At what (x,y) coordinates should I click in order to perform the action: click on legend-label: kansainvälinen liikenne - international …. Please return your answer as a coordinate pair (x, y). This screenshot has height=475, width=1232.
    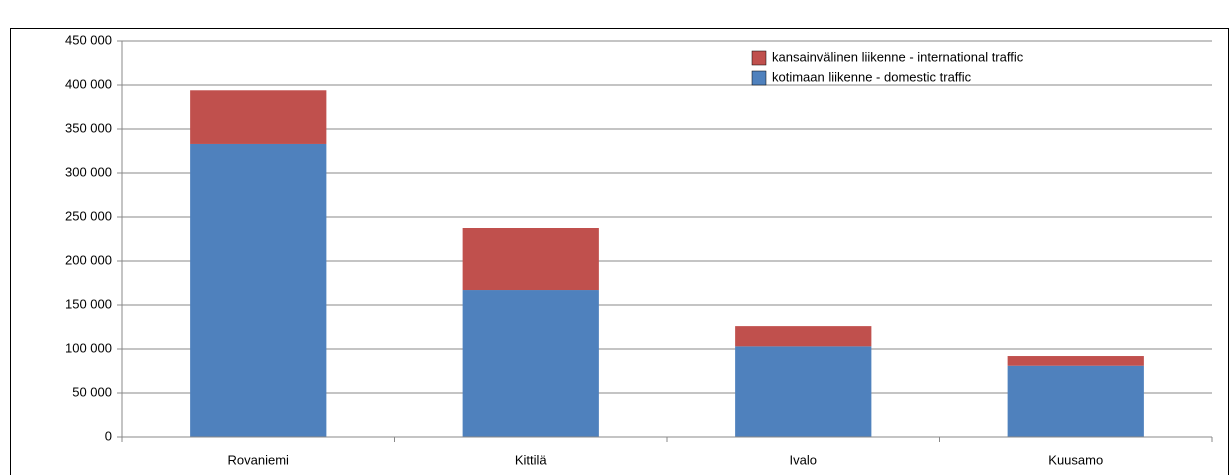
    Looking at the image, I should click on (898, 56).